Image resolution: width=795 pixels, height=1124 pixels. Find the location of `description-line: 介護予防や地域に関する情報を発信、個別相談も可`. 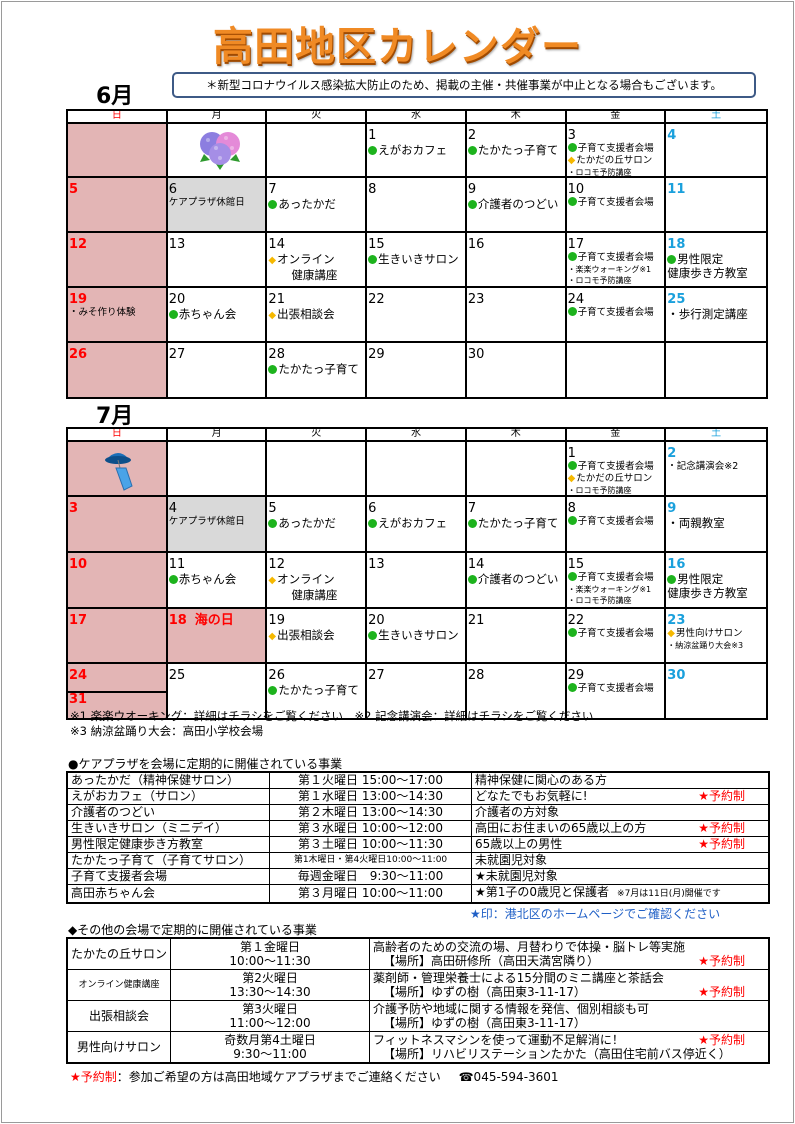

description-line: 介護予防や地域に関する情報を発信、個別相談も可 is located at coordinates (569, 1009).